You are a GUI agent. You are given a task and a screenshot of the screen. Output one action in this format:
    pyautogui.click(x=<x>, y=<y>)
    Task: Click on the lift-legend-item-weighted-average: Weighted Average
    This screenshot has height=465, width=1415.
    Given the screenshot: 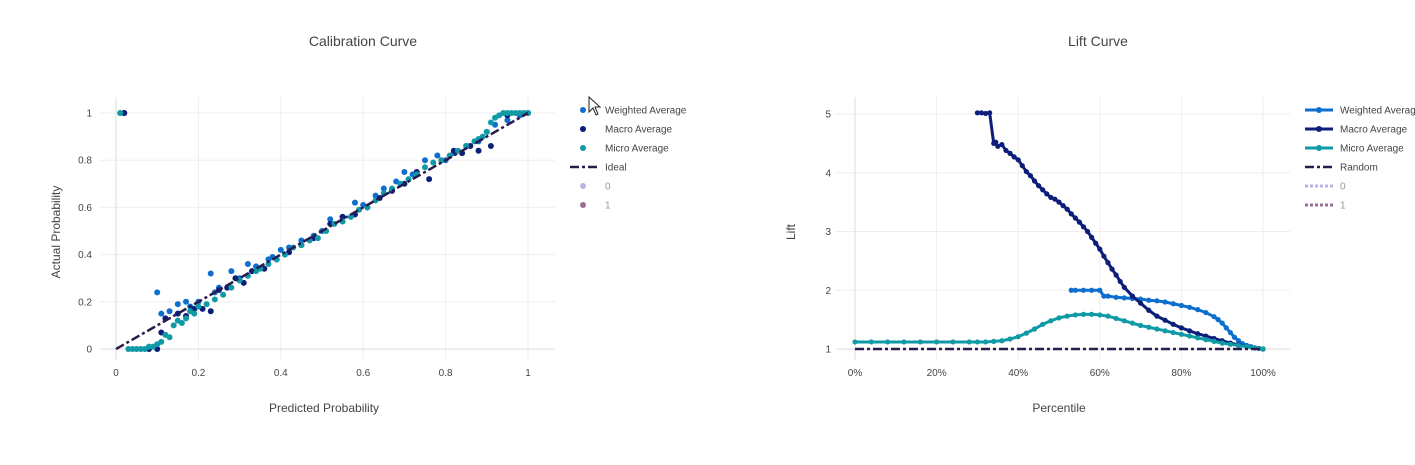 What is the action you would take?
    pyautogui.click(x=1360, y=111)
    